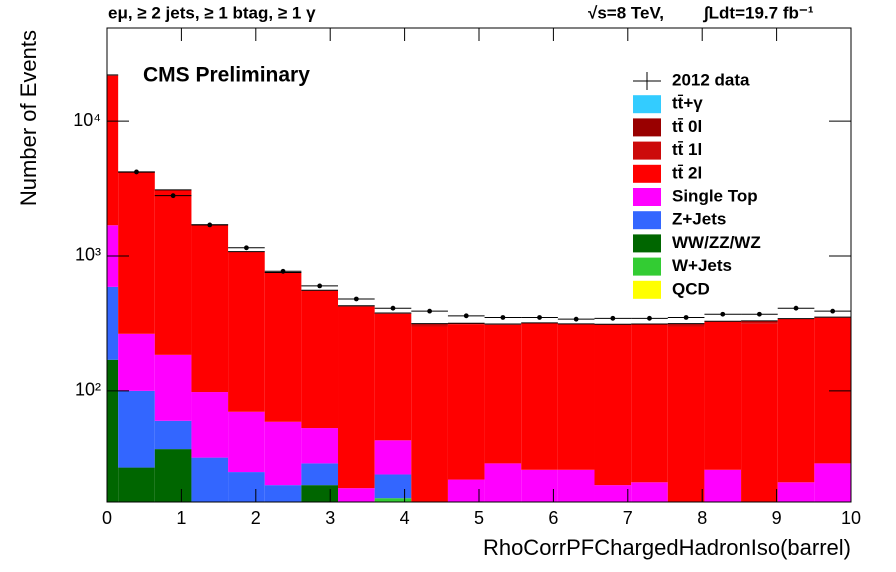  What do you see at coordinates (107, 518) in the screenshot?
I see `x-tick-label: 0` at bounding box center [107, 518].